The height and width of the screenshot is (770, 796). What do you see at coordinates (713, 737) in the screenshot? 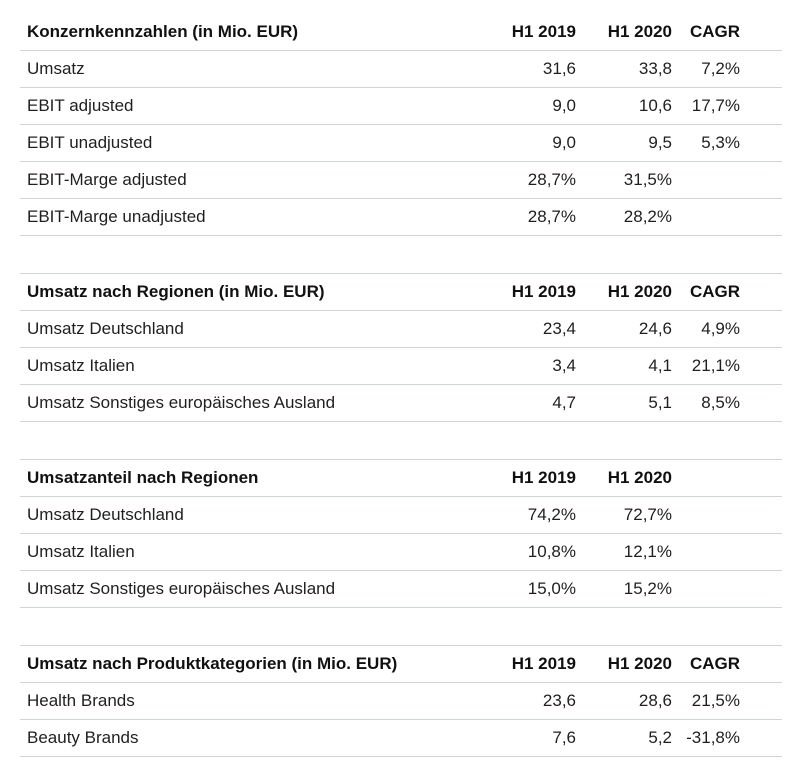
I see `value-cagr: -31,8%` at bounding box center [713, 737].